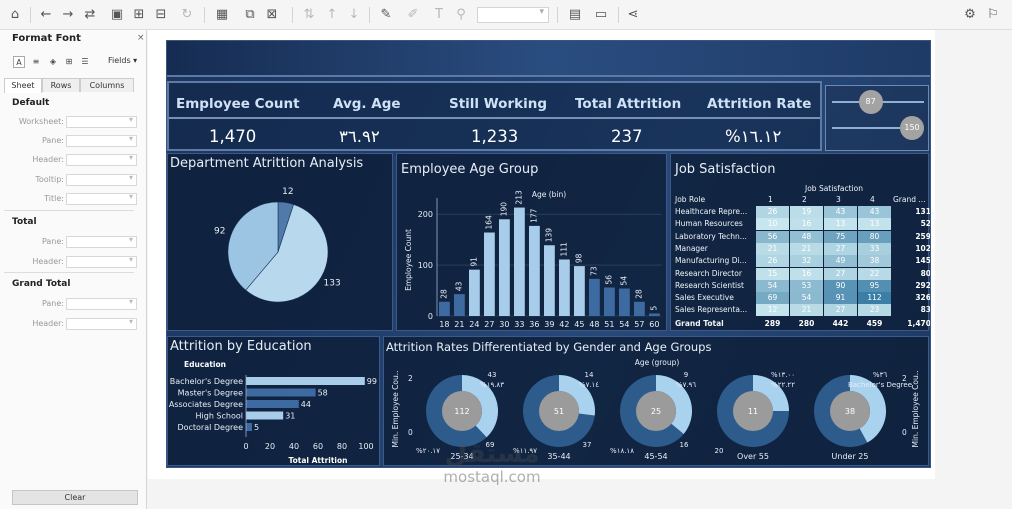 The height and width of the screenshot is (509, 1012). What do you see at coordinates (107, 85) in the screenshot?
I see `tab-columns: Columns` at bounding box center [107, 85].